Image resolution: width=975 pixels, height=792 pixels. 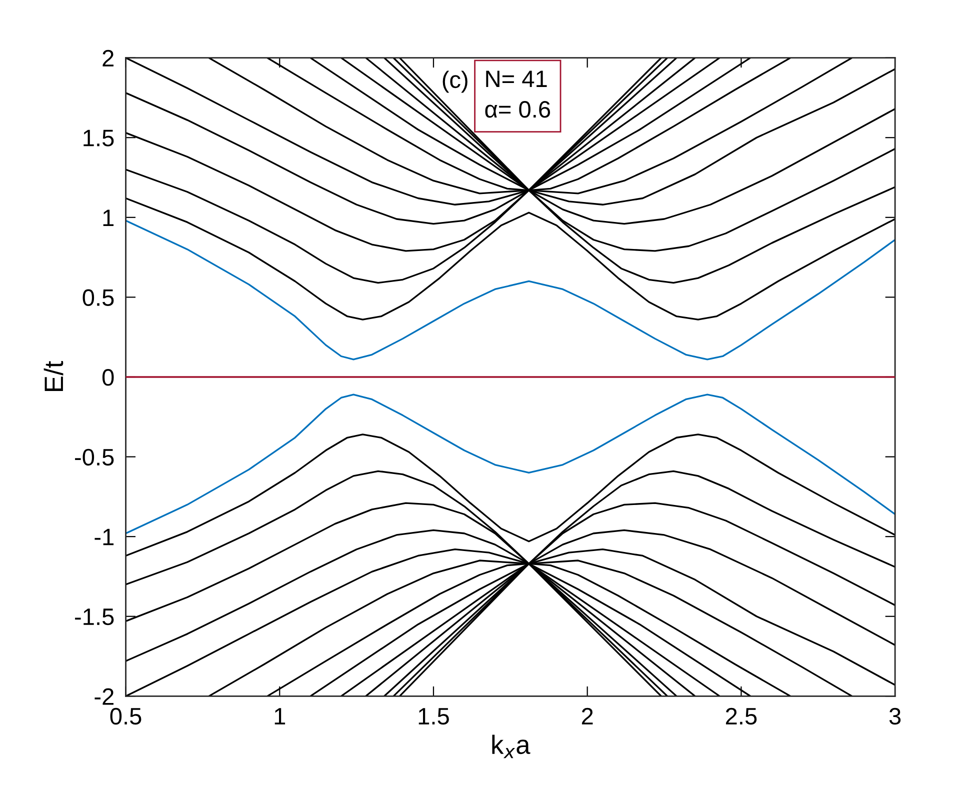 What do you see at coordinates (280, 716) in the screenshot?
I see `x-tick-label: 1` at bounding box center [280, 716].